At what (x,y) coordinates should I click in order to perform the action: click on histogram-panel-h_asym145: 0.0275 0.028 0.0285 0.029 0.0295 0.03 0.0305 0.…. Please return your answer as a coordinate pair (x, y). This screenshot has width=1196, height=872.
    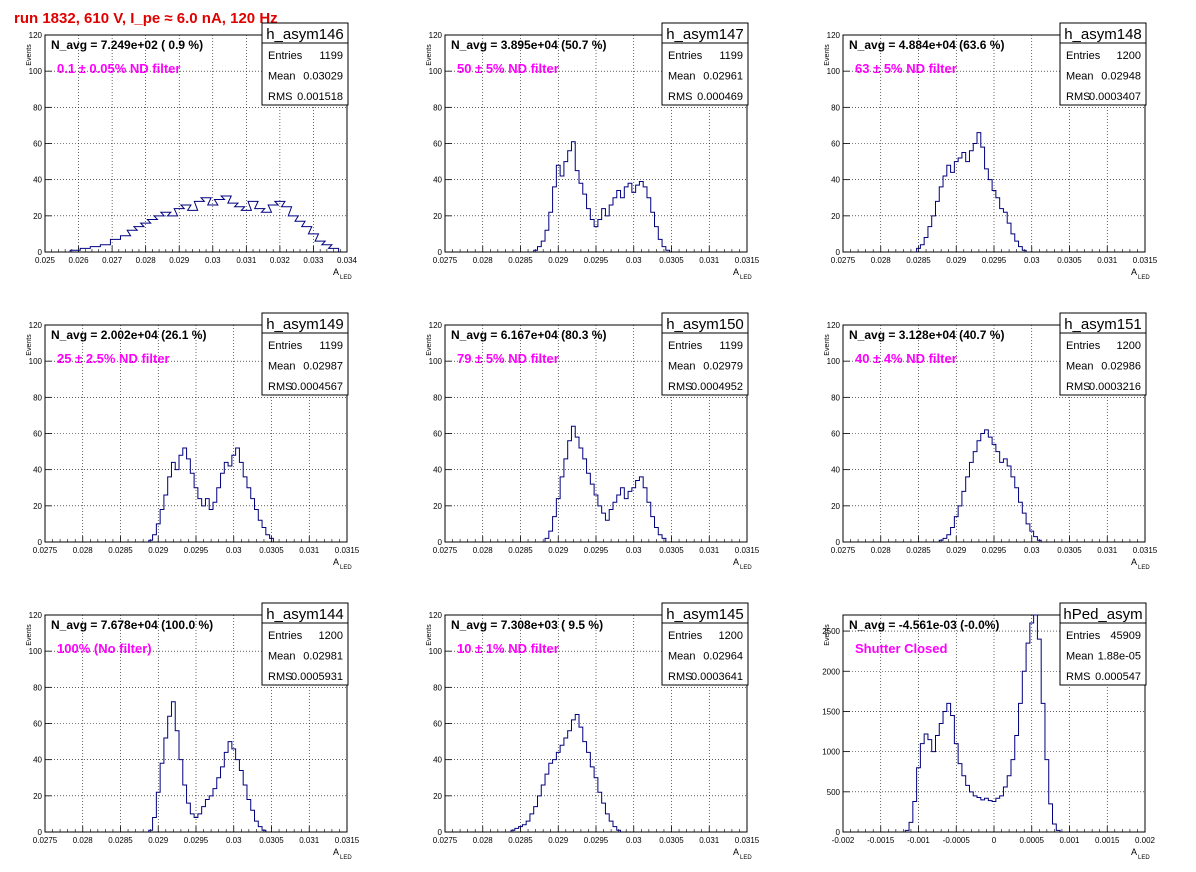
    Looking at the image, I should click on (593, 731).